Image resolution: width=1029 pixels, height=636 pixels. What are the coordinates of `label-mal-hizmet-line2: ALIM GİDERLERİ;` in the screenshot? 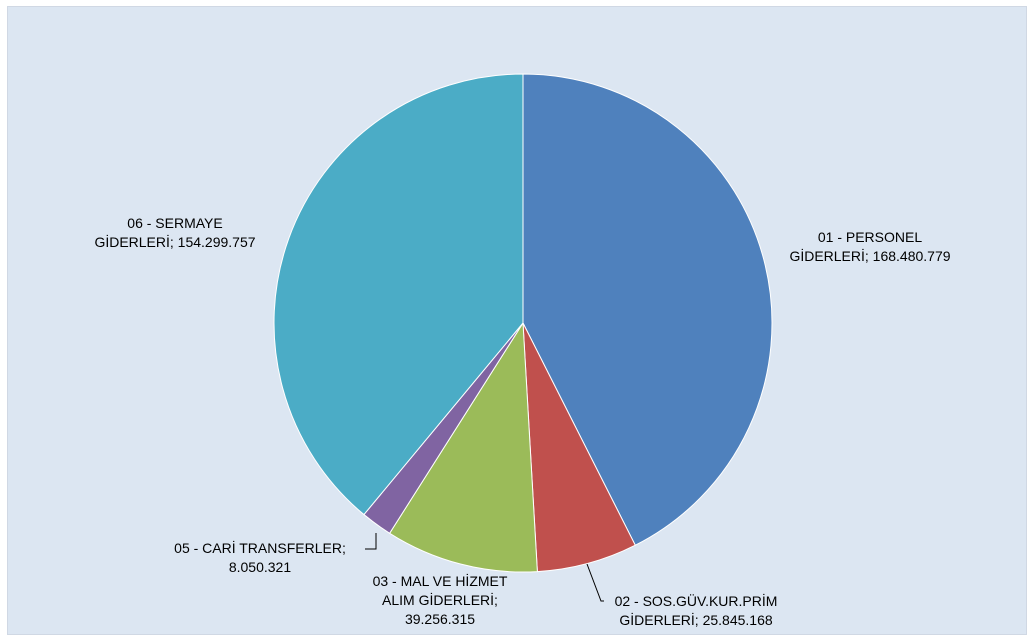 It's located at (440, 600).